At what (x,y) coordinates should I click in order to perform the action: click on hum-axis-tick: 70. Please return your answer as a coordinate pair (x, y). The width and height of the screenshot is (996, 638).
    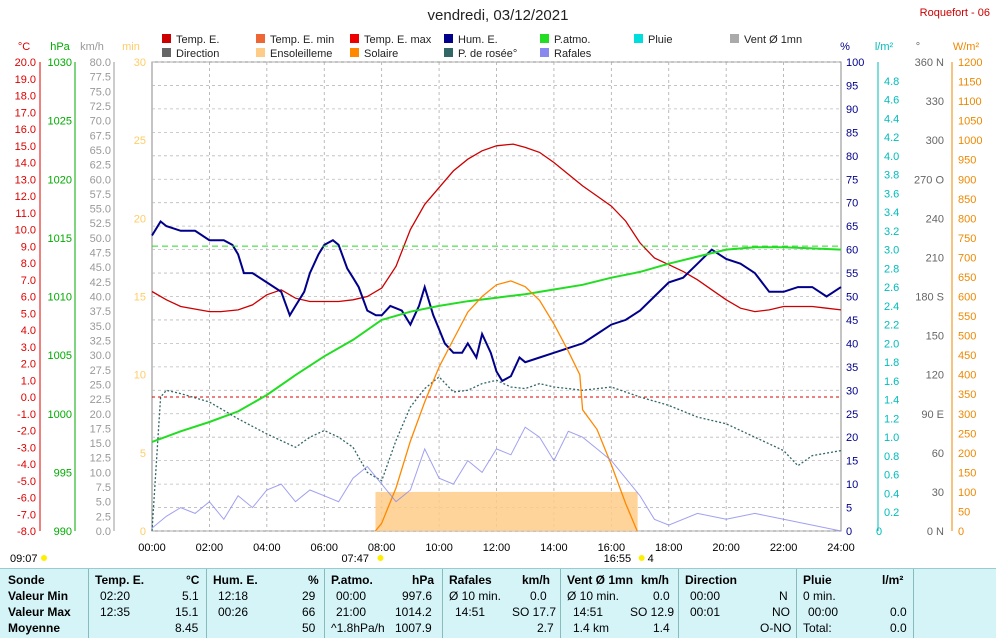
    Looking at the image, I should click on (852, 204).